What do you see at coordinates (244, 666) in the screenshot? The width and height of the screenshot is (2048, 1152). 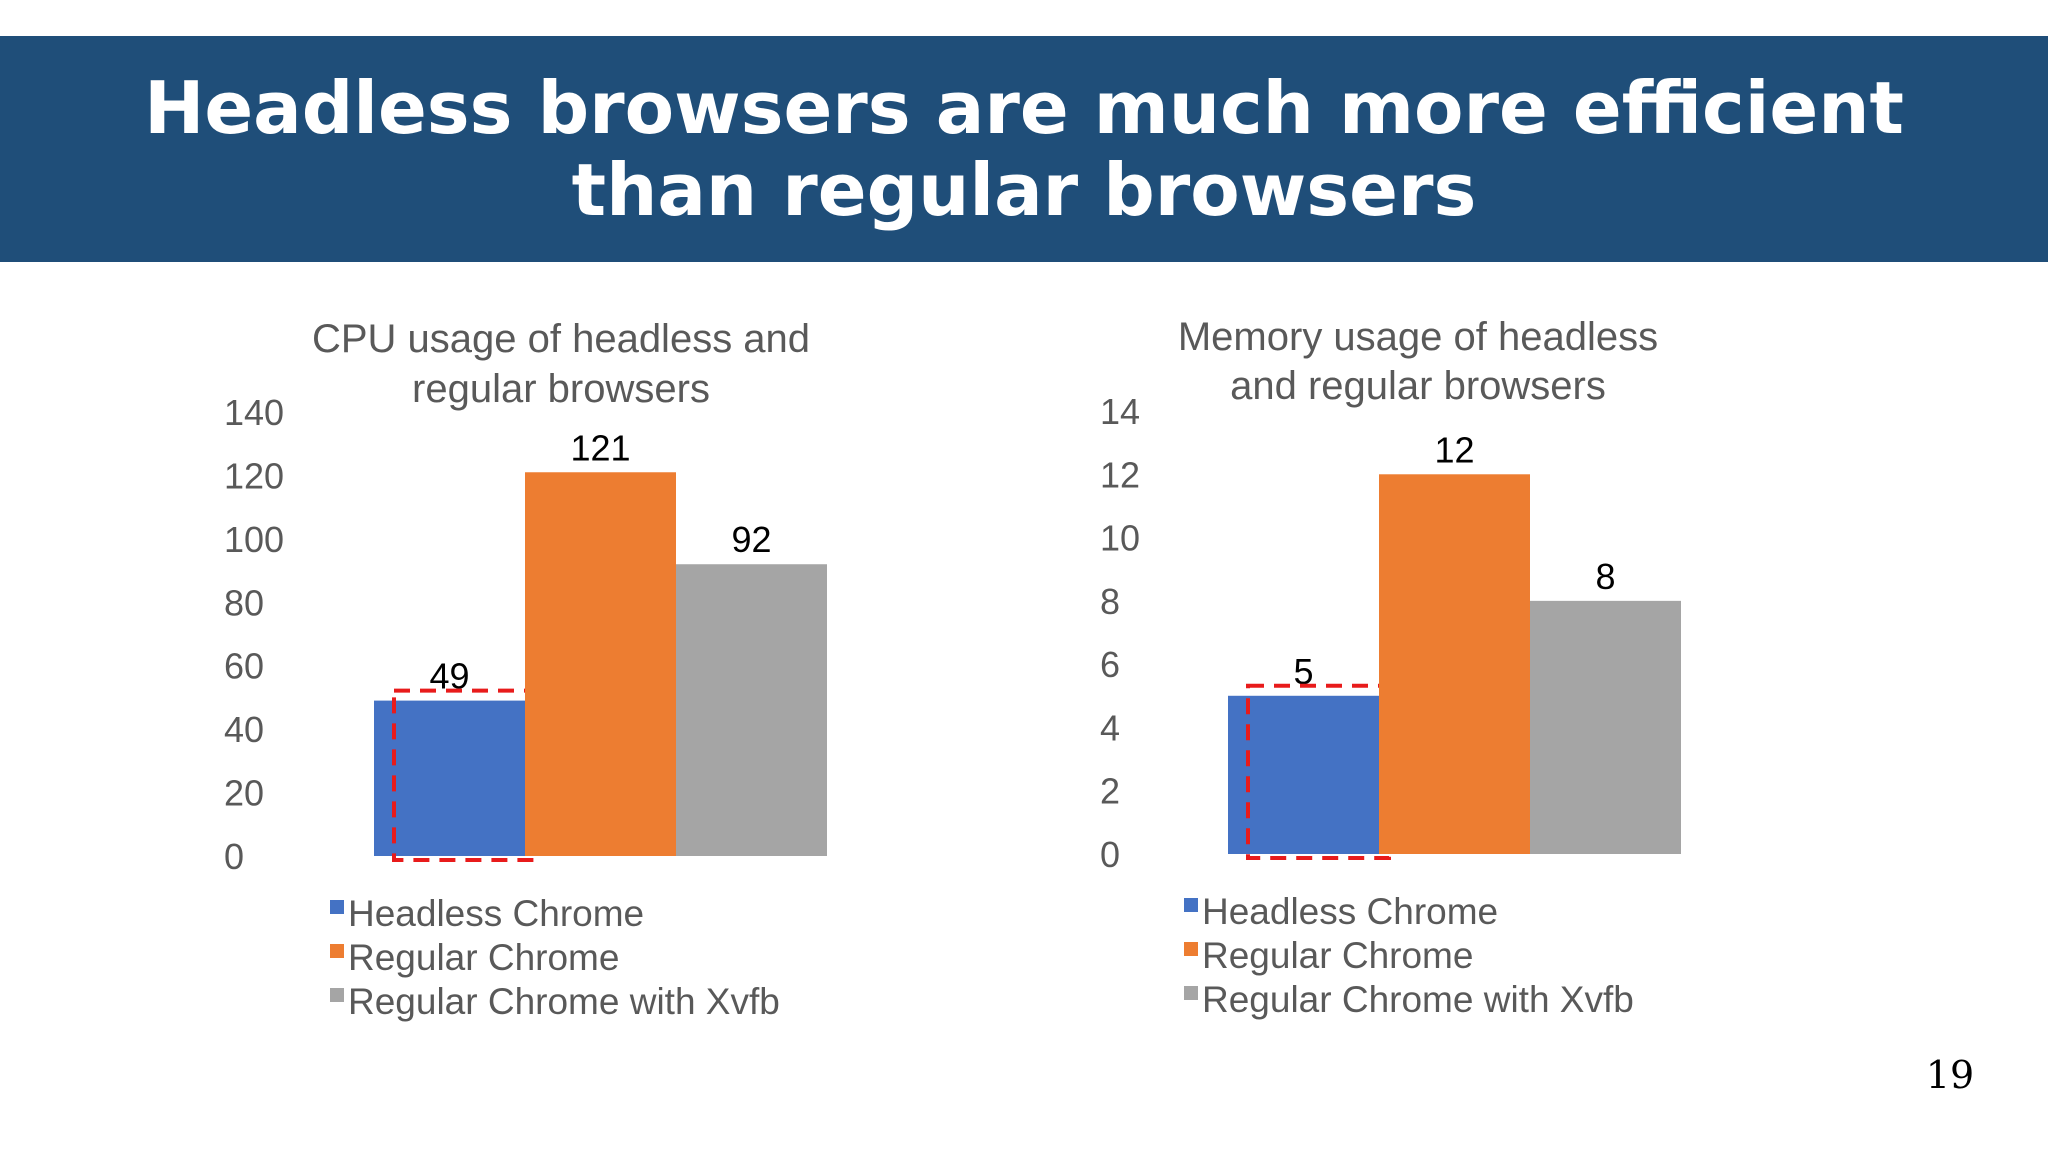 I see `y-tick-label: 60` at bounding box center [244, 666].